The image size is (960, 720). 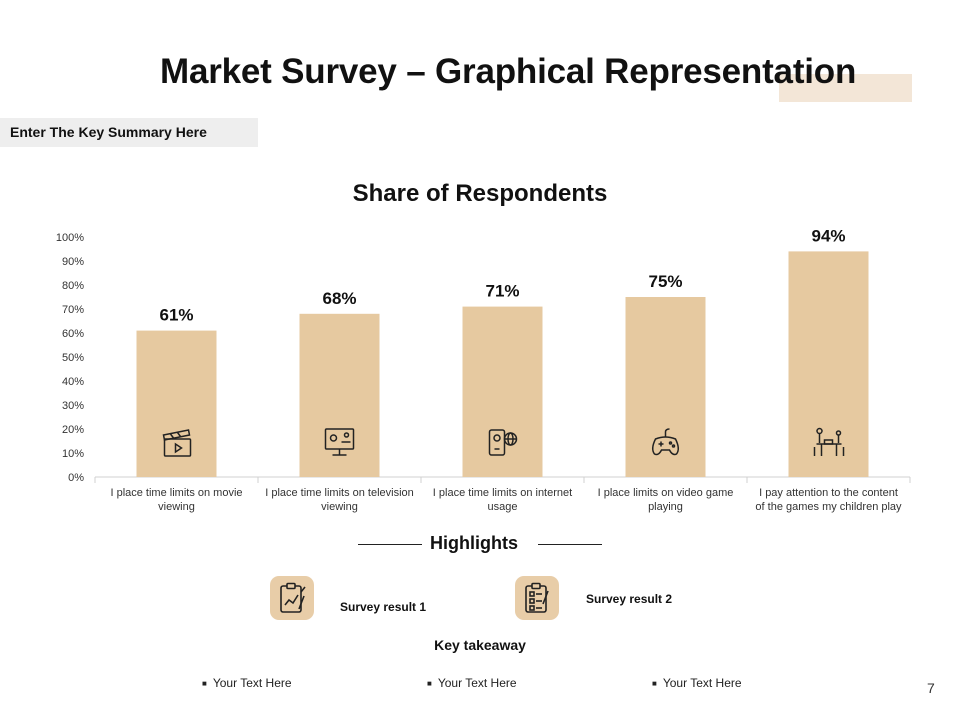 What do you see at coordinates (931, 688) in the screenshot?
I see `page-number: 7` at bounding box center [931, 688].